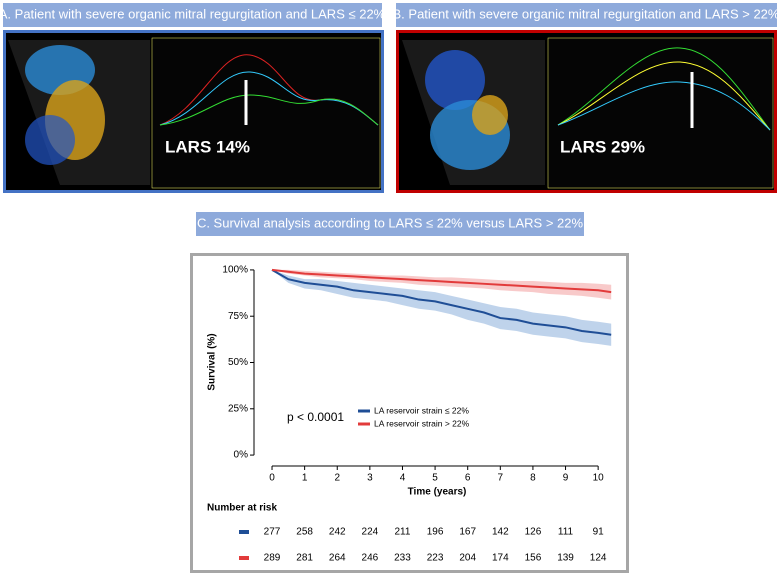  What do you see at coordinates (304, 558) in the screenshot?
I see `risk-count: 281` at bounding box center [304, 558].